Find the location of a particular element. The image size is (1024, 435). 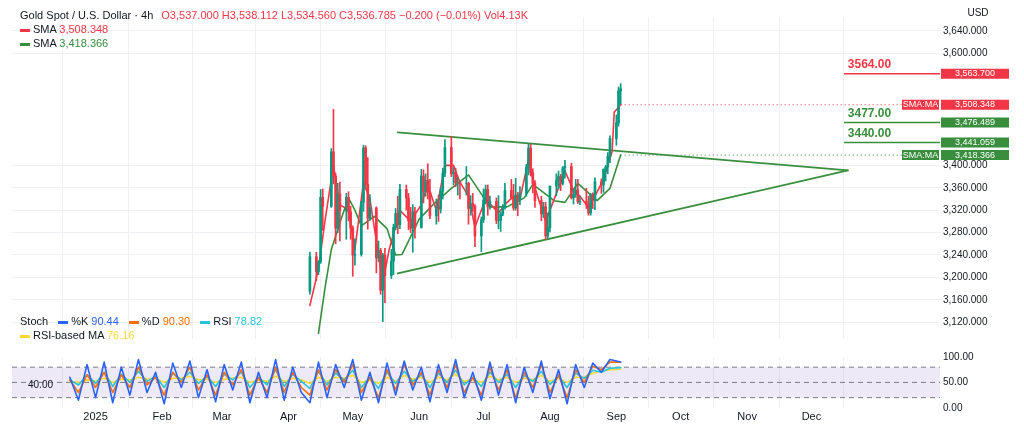

x-tick-label: Dec is located at coordinates (811, 416).